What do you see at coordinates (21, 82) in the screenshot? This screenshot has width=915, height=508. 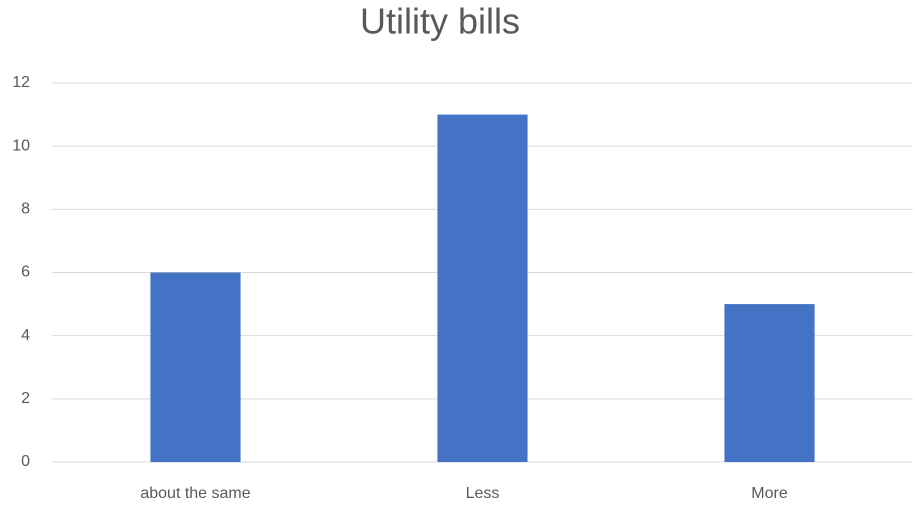 I see `y-tick-label: 12` at bounding box center [21, 82].